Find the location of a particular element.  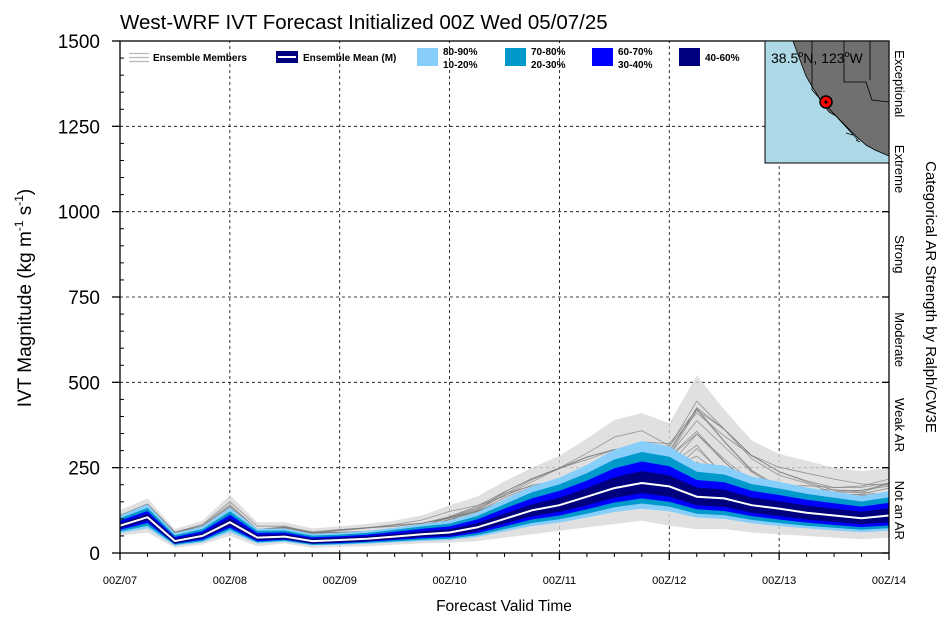

legend-ensemble-mean: Ensemble Mean (M) is located at coordinates (336, 57).